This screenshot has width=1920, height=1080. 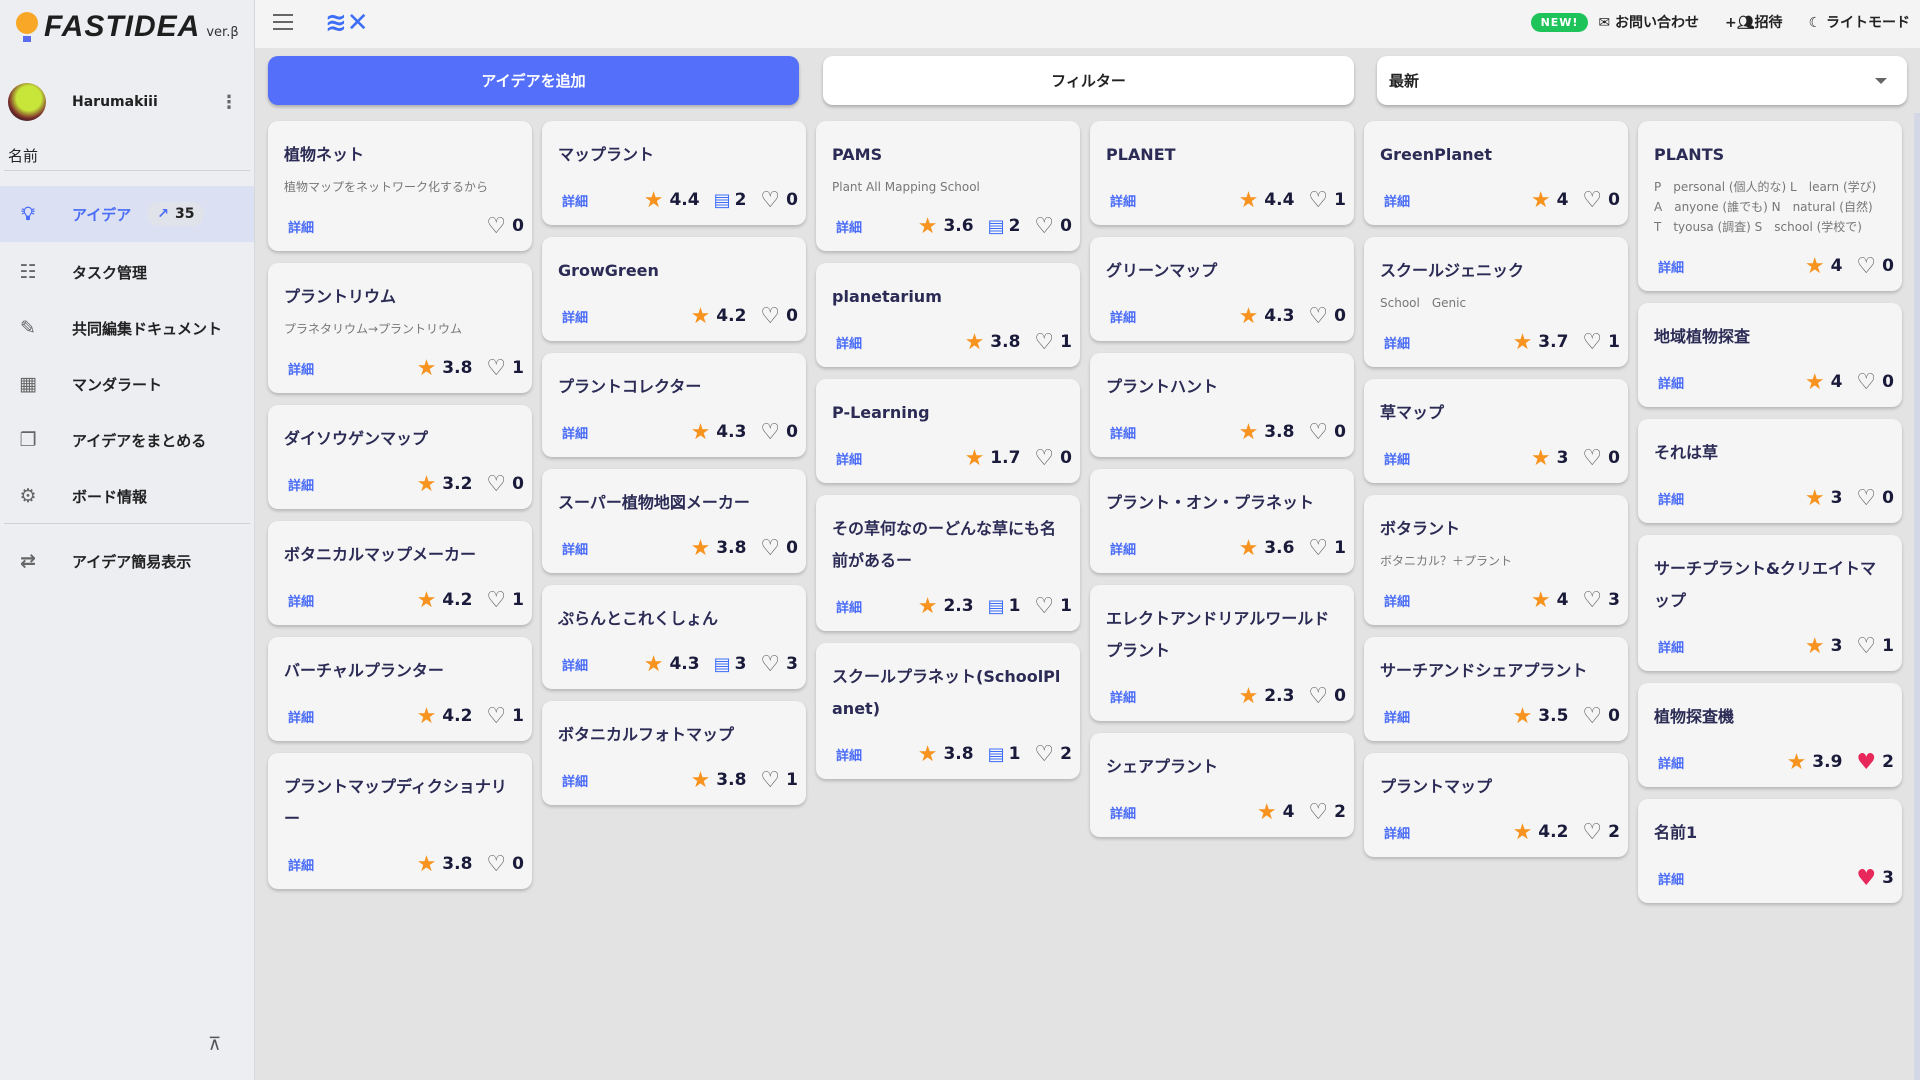 What do you see at coordinates (400, 821) in the screenshot?
I see `idea-card: プラントマップディクショナリー 詳細 ★ 3.8 ♡ 0` at bounding box center [400, 821].